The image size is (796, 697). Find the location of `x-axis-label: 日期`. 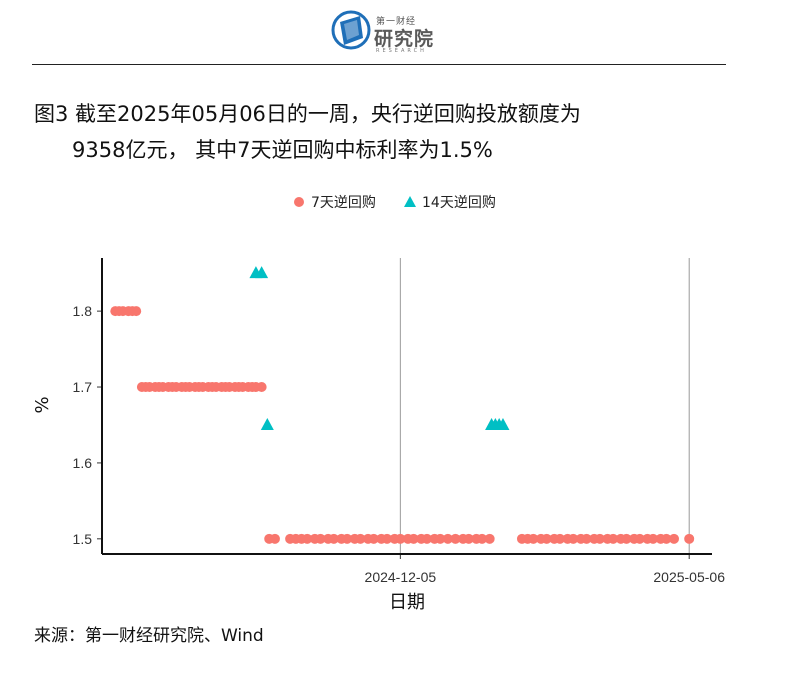

x-axis-label: 日期 is located at coordinates (407, 602).